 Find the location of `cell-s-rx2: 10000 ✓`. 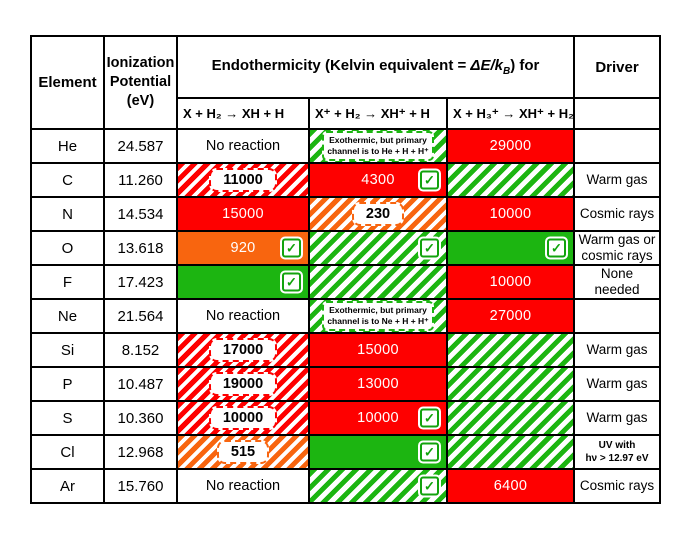

cell-s-rx2: 10000 ✓ is located at coordinates (378, 418).